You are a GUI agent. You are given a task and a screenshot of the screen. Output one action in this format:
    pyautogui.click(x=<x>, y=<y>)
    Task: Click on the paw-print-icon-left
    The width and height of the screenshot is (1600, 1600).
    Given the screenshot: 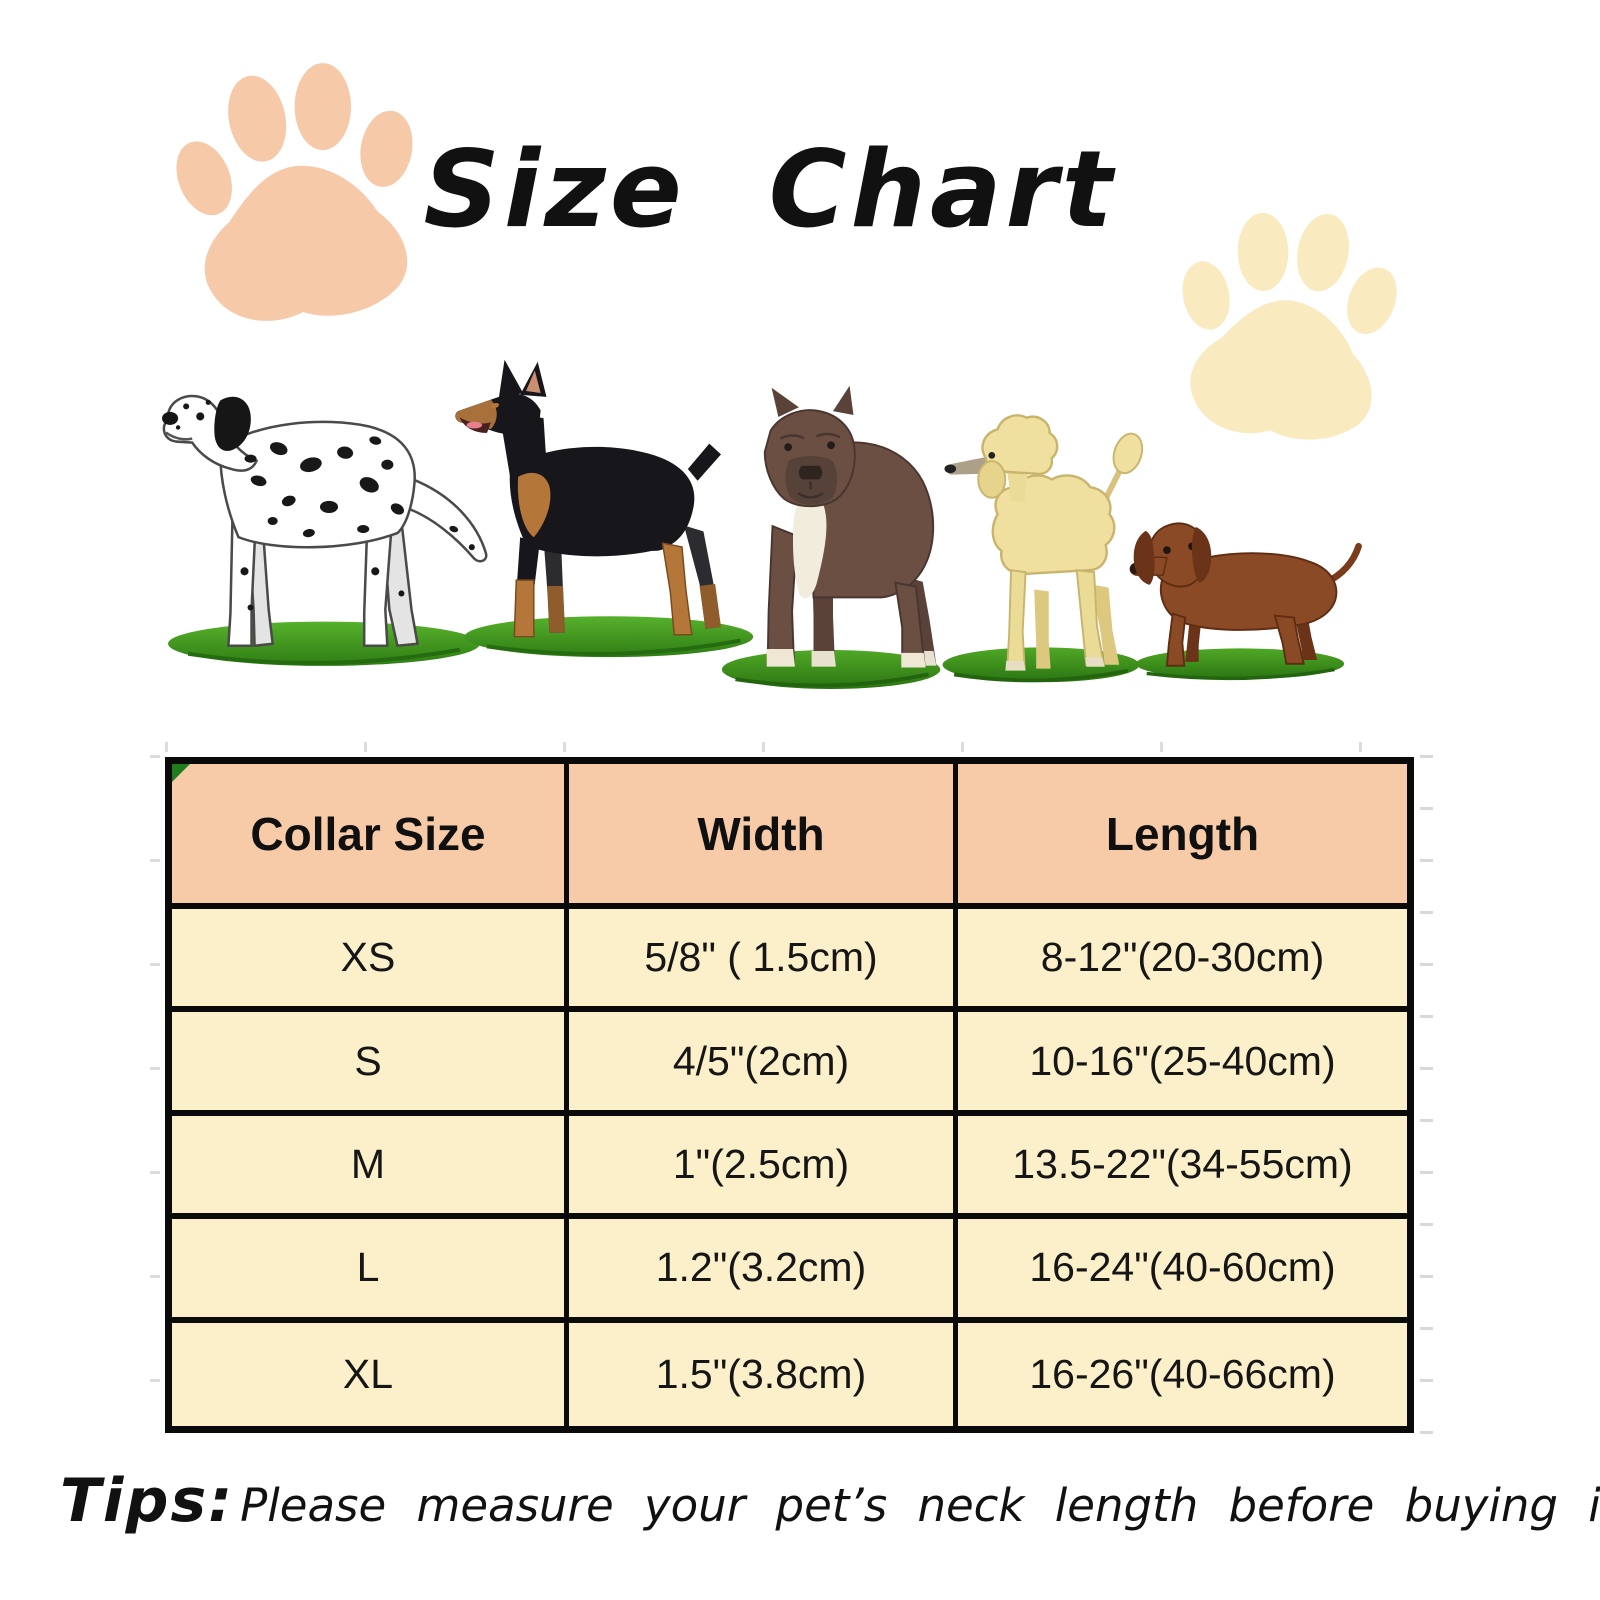 What is the action you would take?
    pyautogui.click(x=294, y=192)
    